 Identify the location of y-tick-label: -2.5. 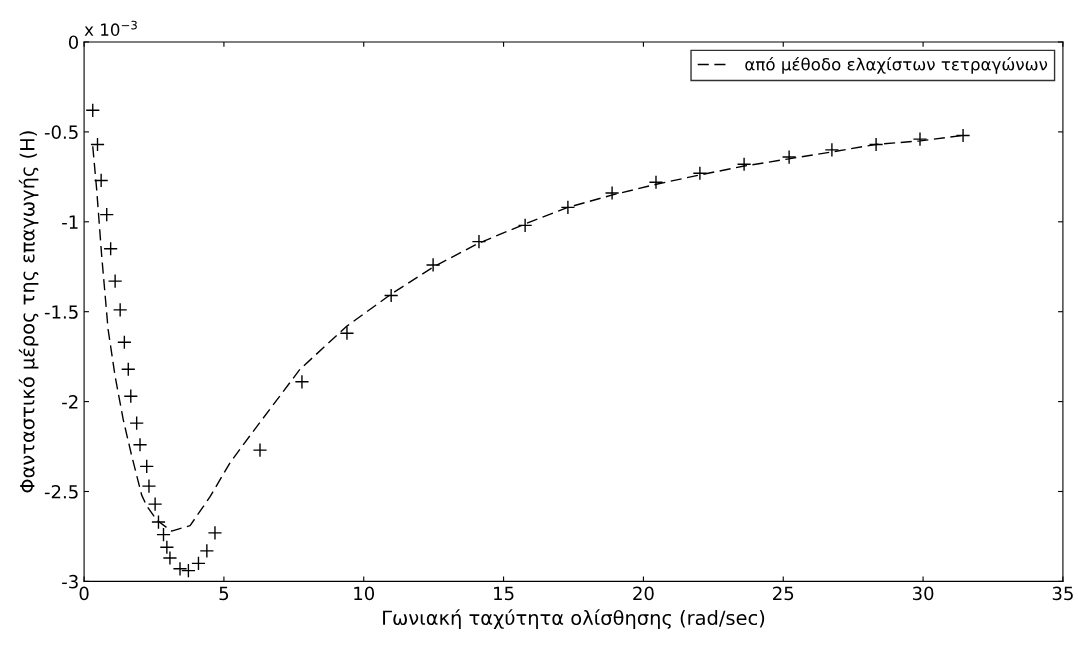
(61, 491).